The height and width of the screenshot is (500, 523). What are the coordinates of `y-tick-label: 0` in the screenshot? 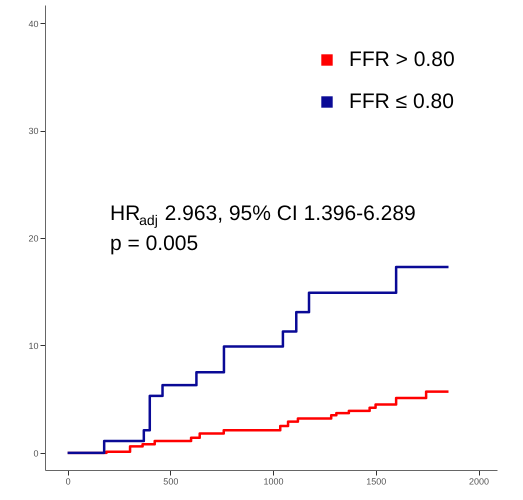 It's located at (35, 453).